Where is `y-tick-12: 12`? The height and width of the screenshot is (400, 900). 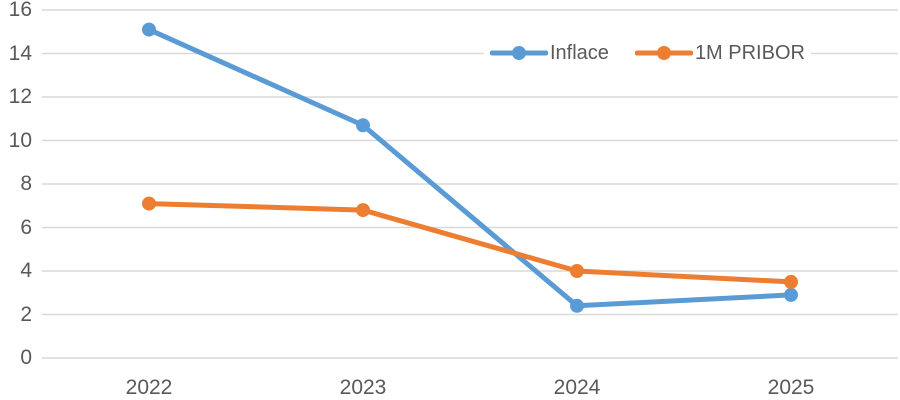
y-tick-12: 12 is located at coordinates (20, 96).